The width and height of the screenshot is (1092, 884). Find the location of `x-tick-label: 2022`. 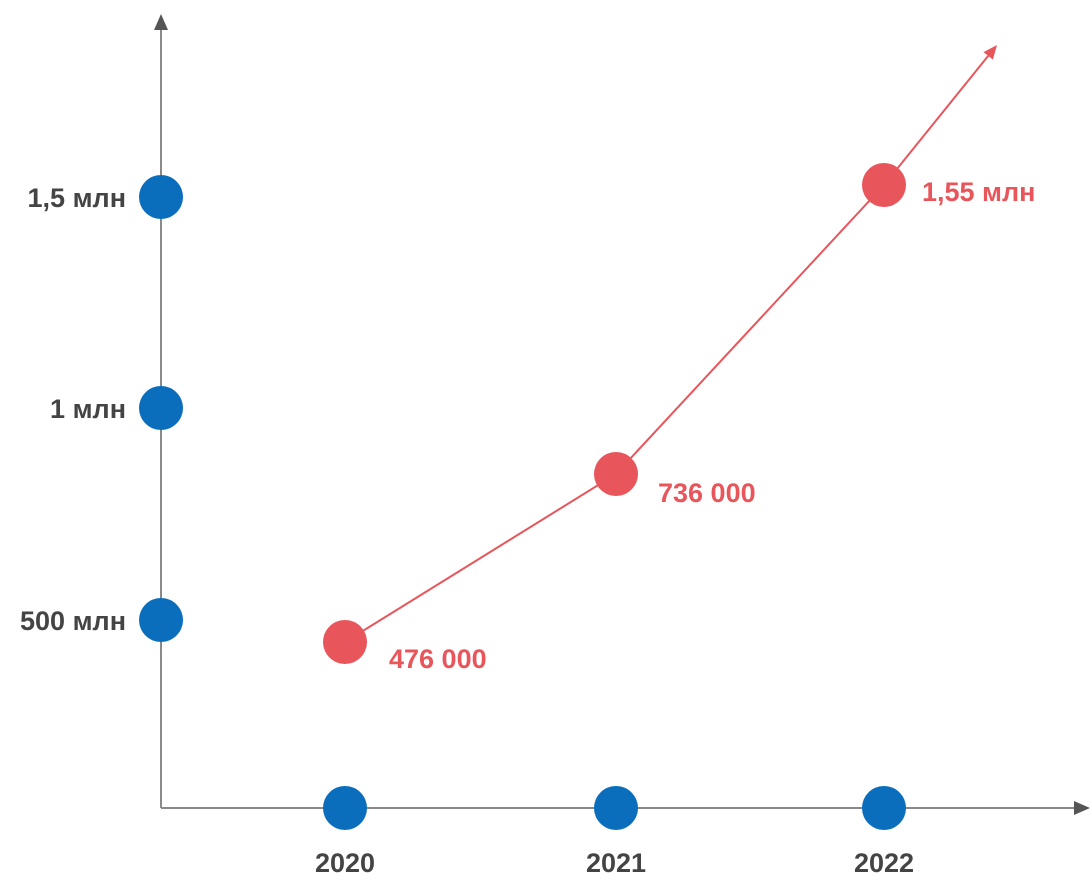

x-tick-label: 2022 is located at coordinates (884, 863).